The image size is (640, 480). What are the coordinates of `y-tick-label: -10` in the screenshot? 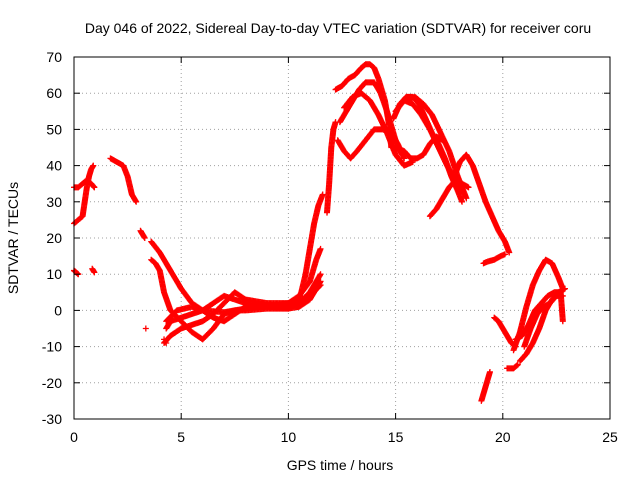 It's located at (52, 347).